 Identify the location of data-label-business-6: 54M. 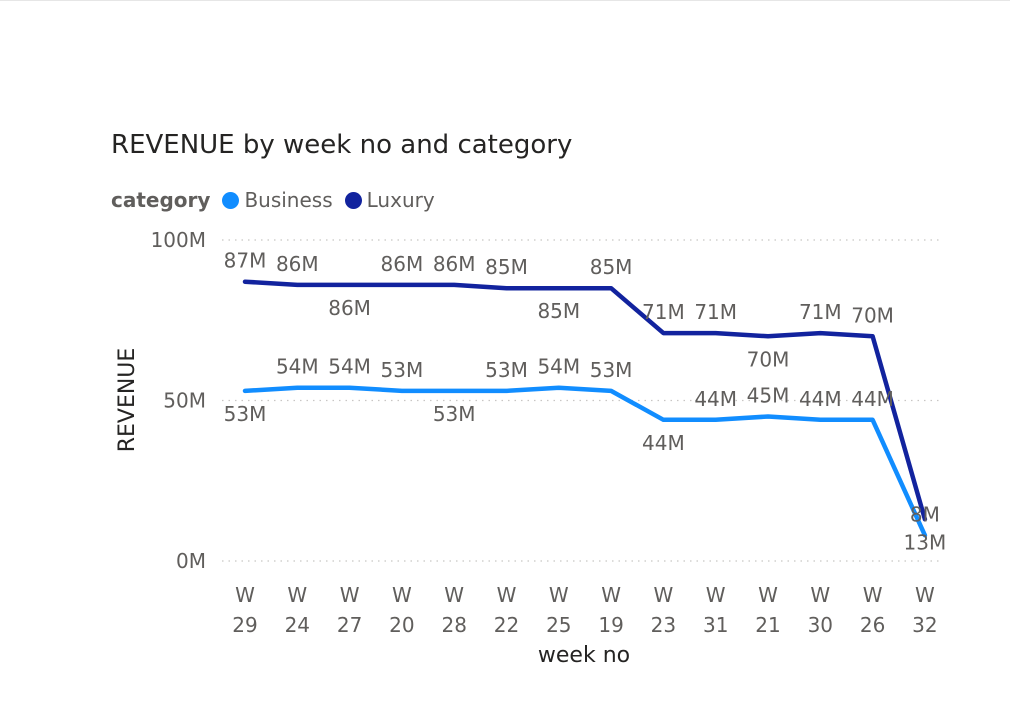
(558, 367).